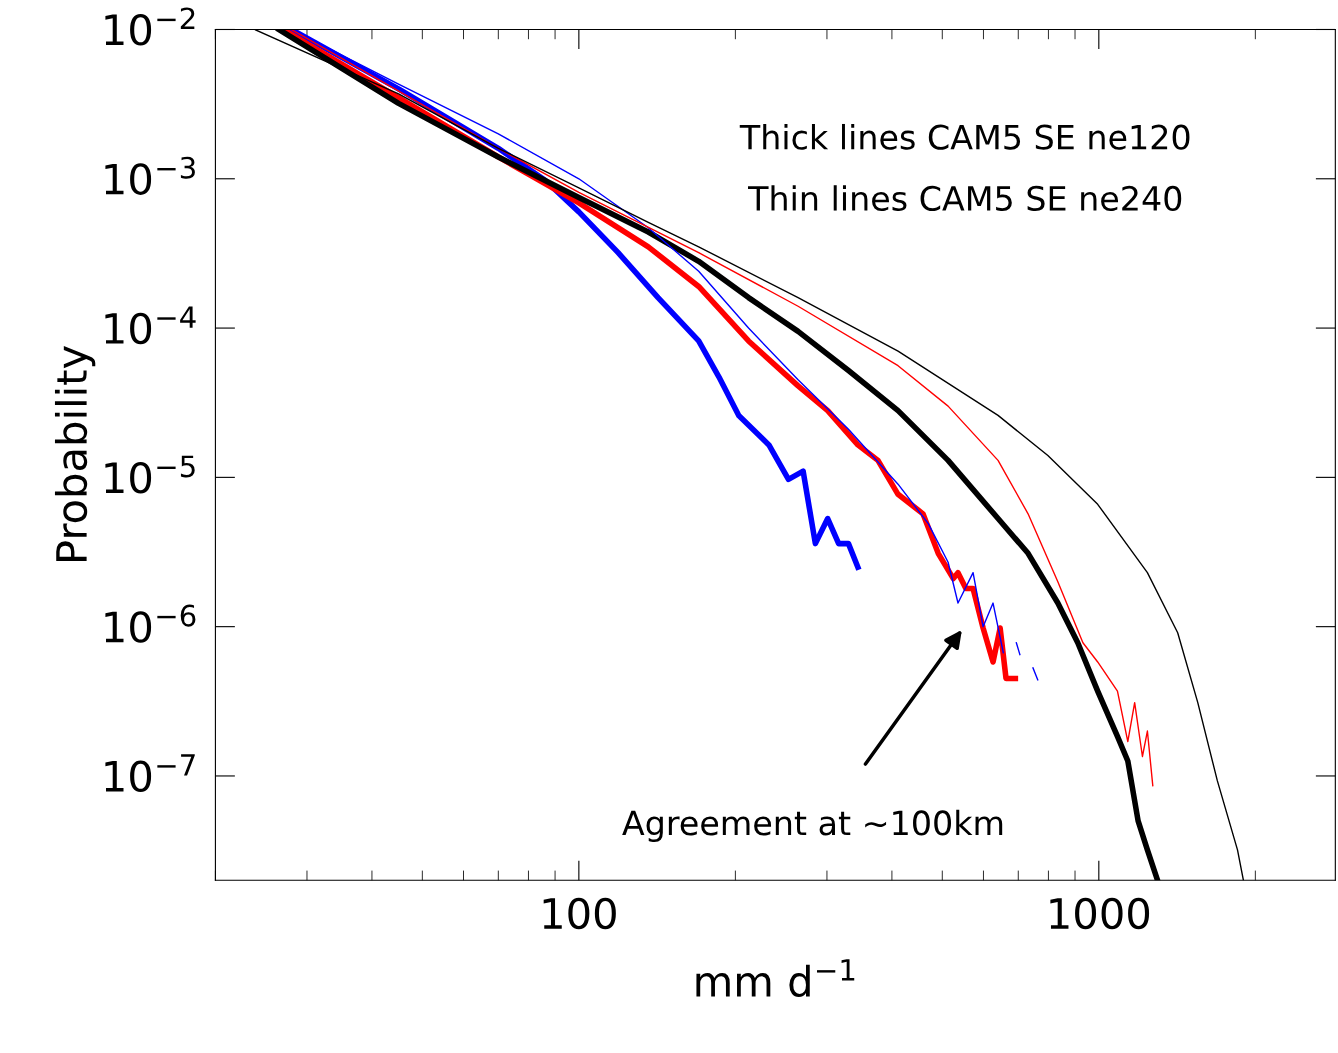 This screenshot has height=1053, width=1338. What do you see at coordinates (775, 978) in the screenshot?
I see `x-axis-title: mm d$^{−1}$` at bounding box center [775, 978].